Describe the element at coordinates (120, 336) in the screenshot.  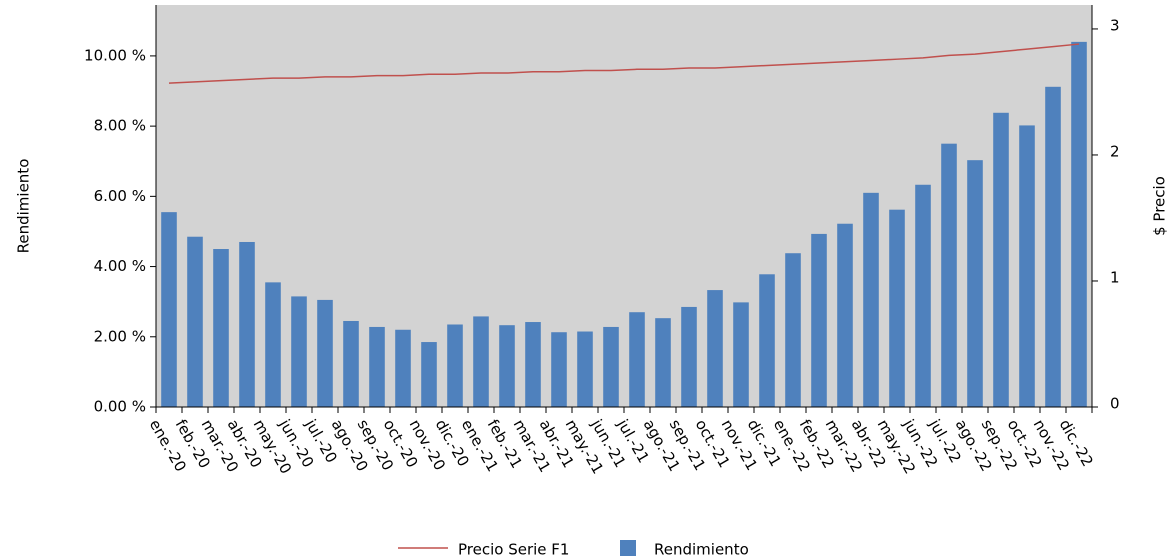
I see `y-tick-label: 2.00 %` at that location.